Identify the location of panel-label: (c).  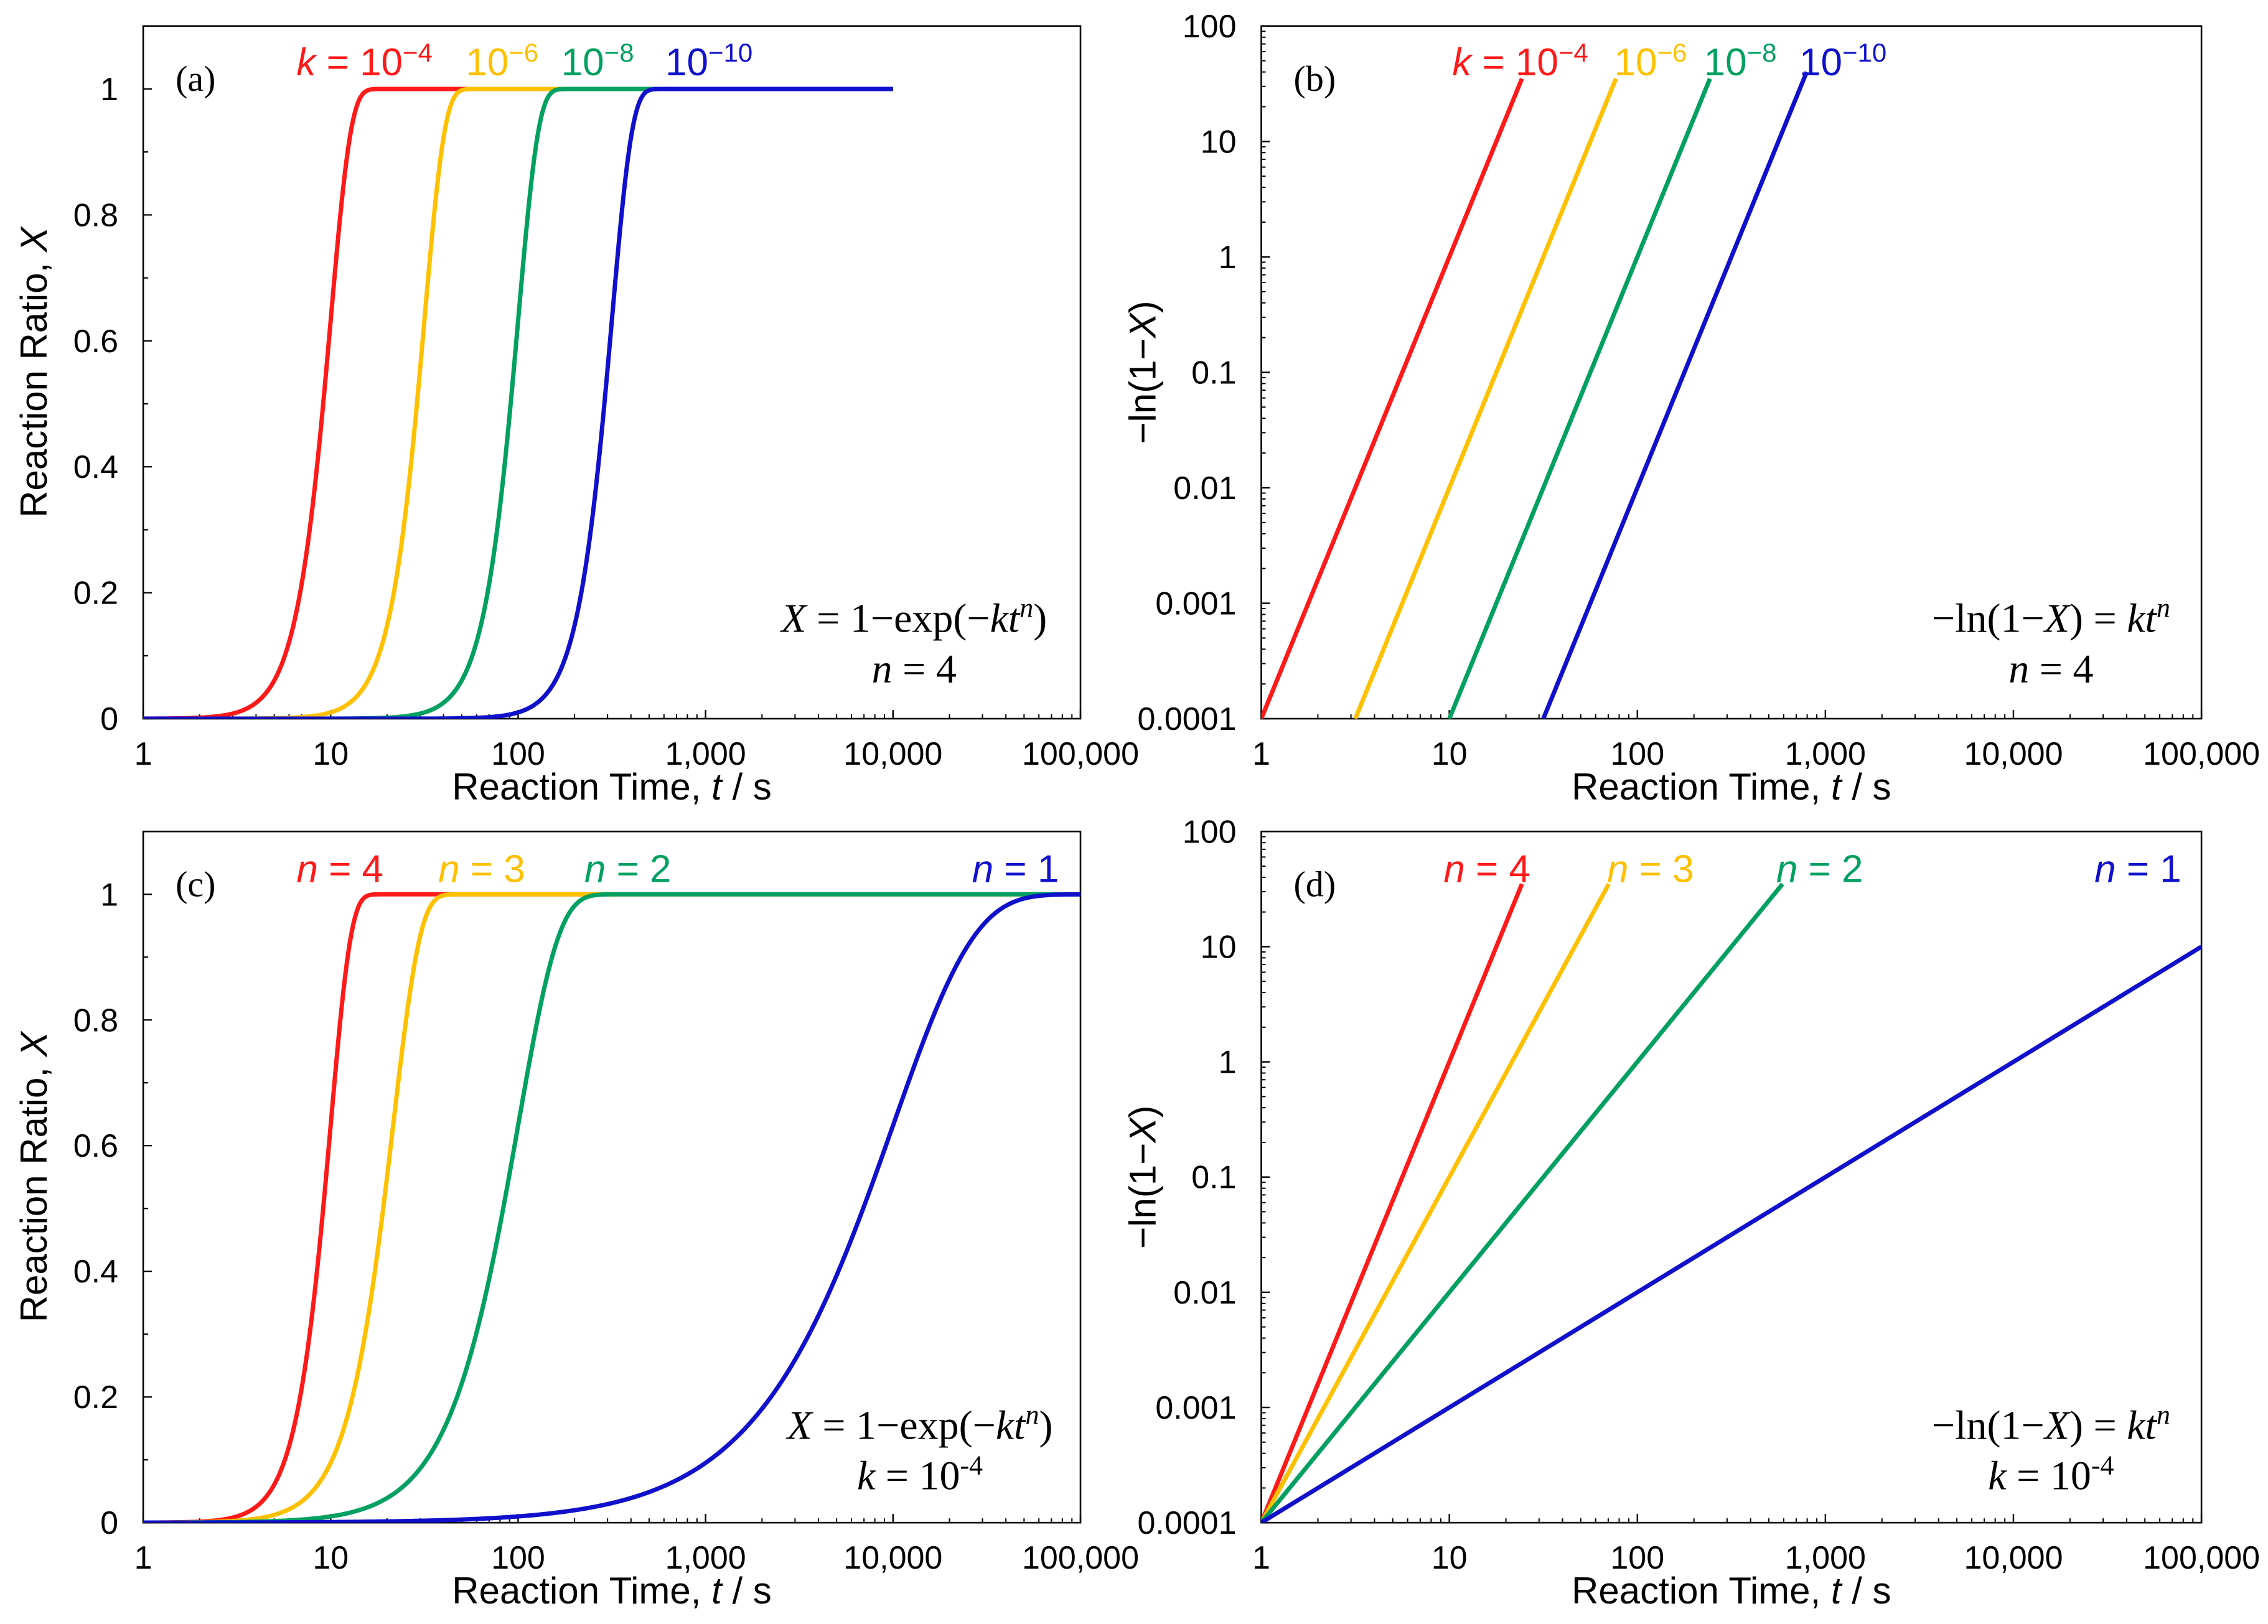
(195, 884).